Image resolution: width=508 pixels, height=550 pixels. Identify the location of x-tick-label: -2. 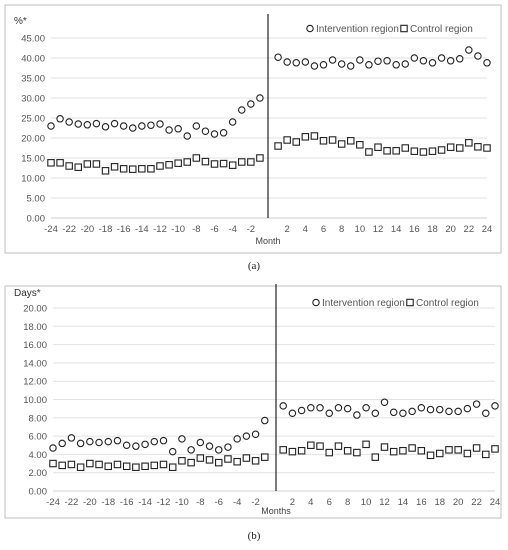
(251, 229).